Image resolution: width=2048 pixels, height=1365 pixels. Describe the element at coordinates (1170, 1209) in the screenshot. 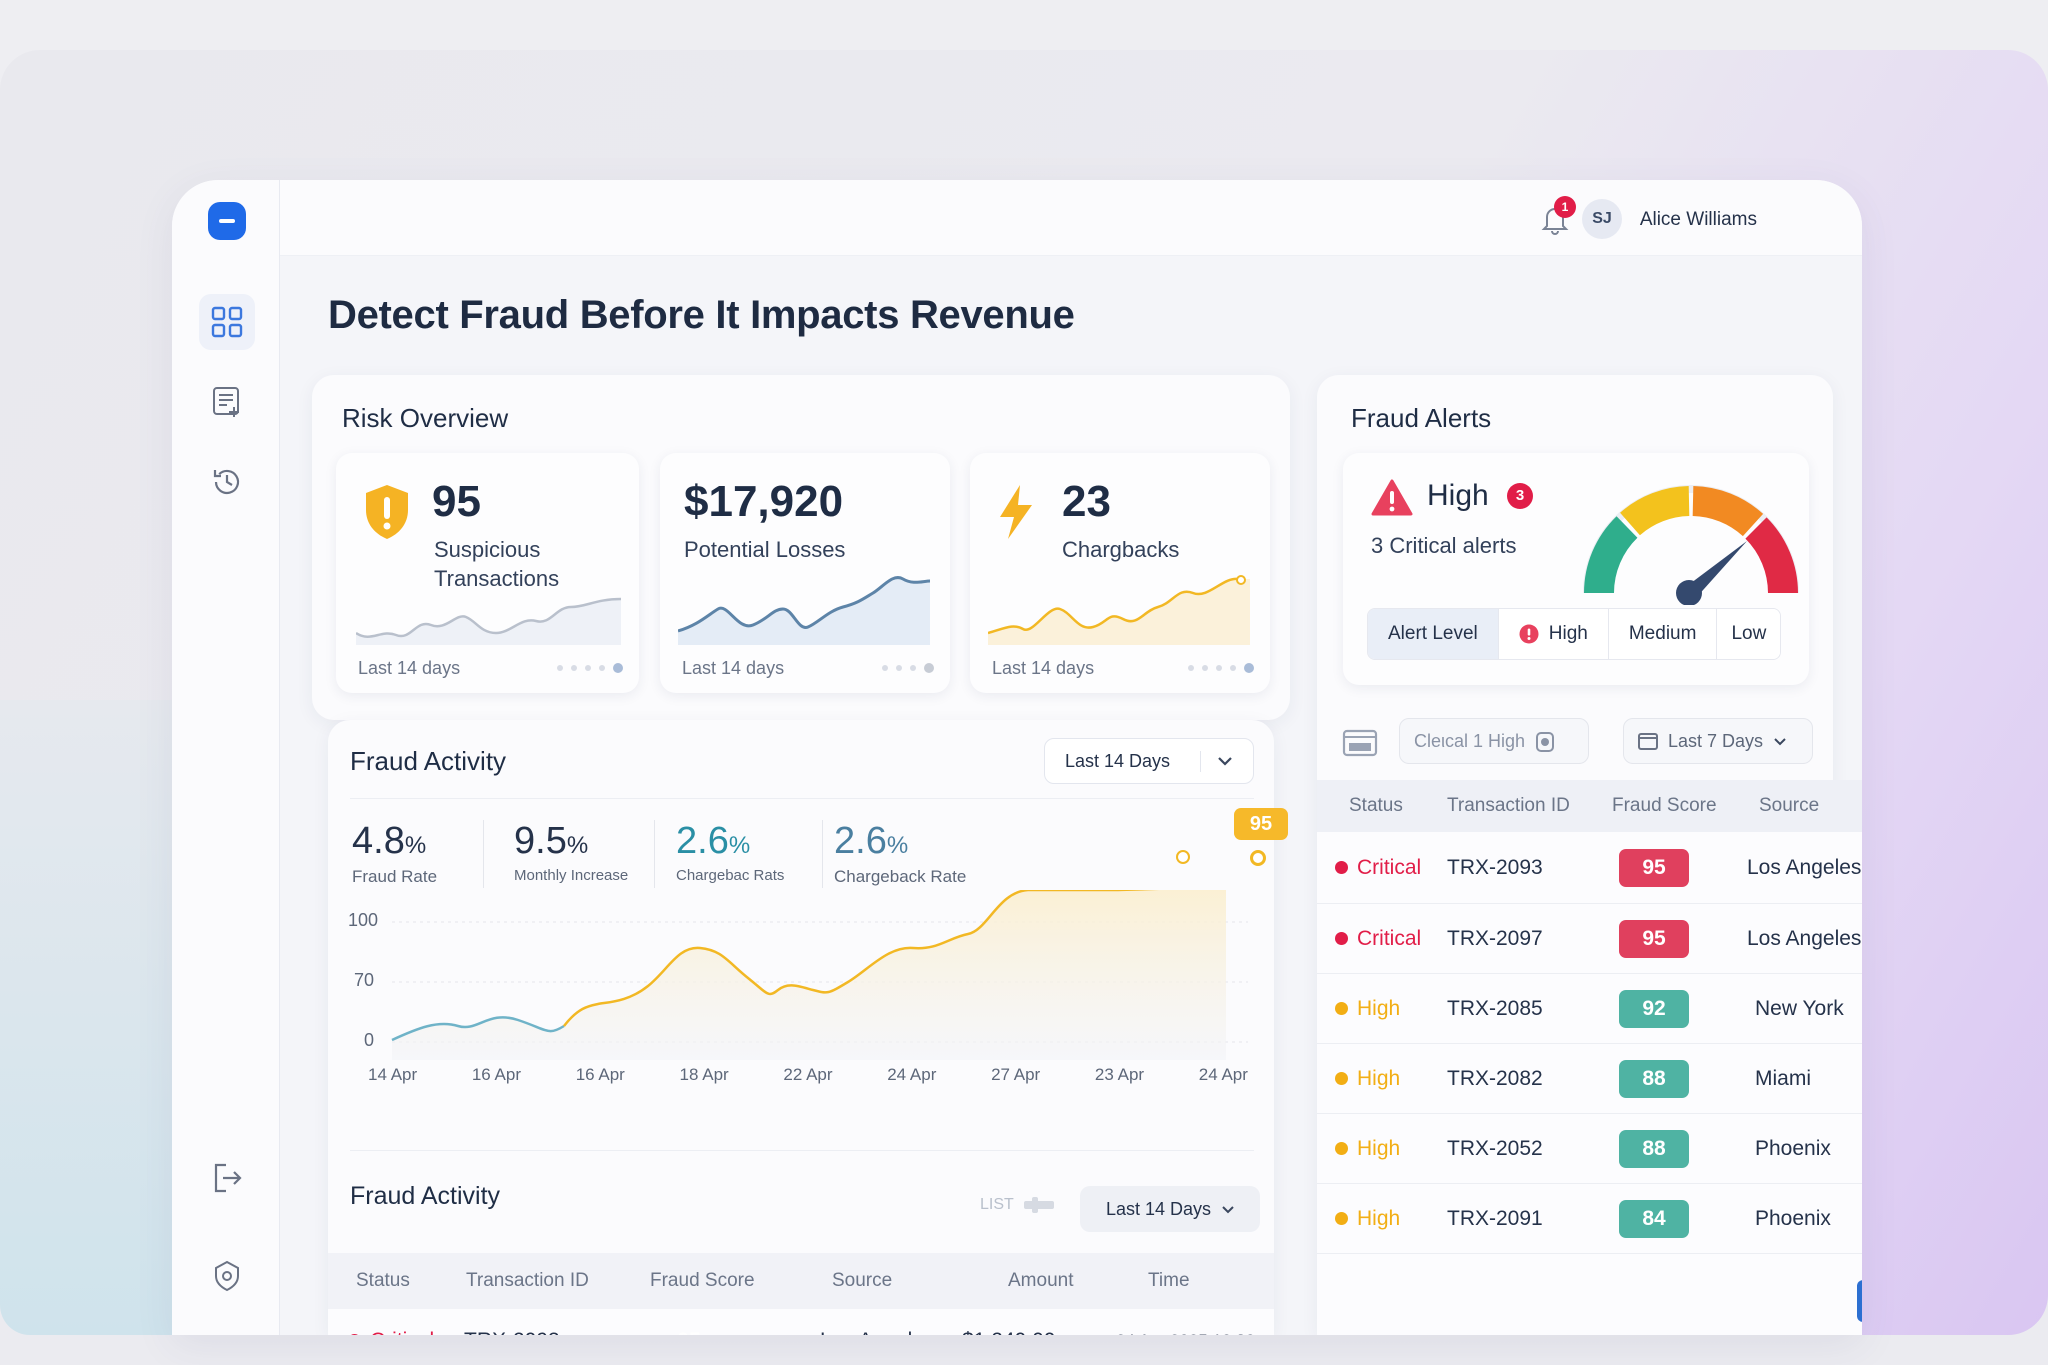

I see `fraud-activity-list-range-select: Last 14 Days` at that location.